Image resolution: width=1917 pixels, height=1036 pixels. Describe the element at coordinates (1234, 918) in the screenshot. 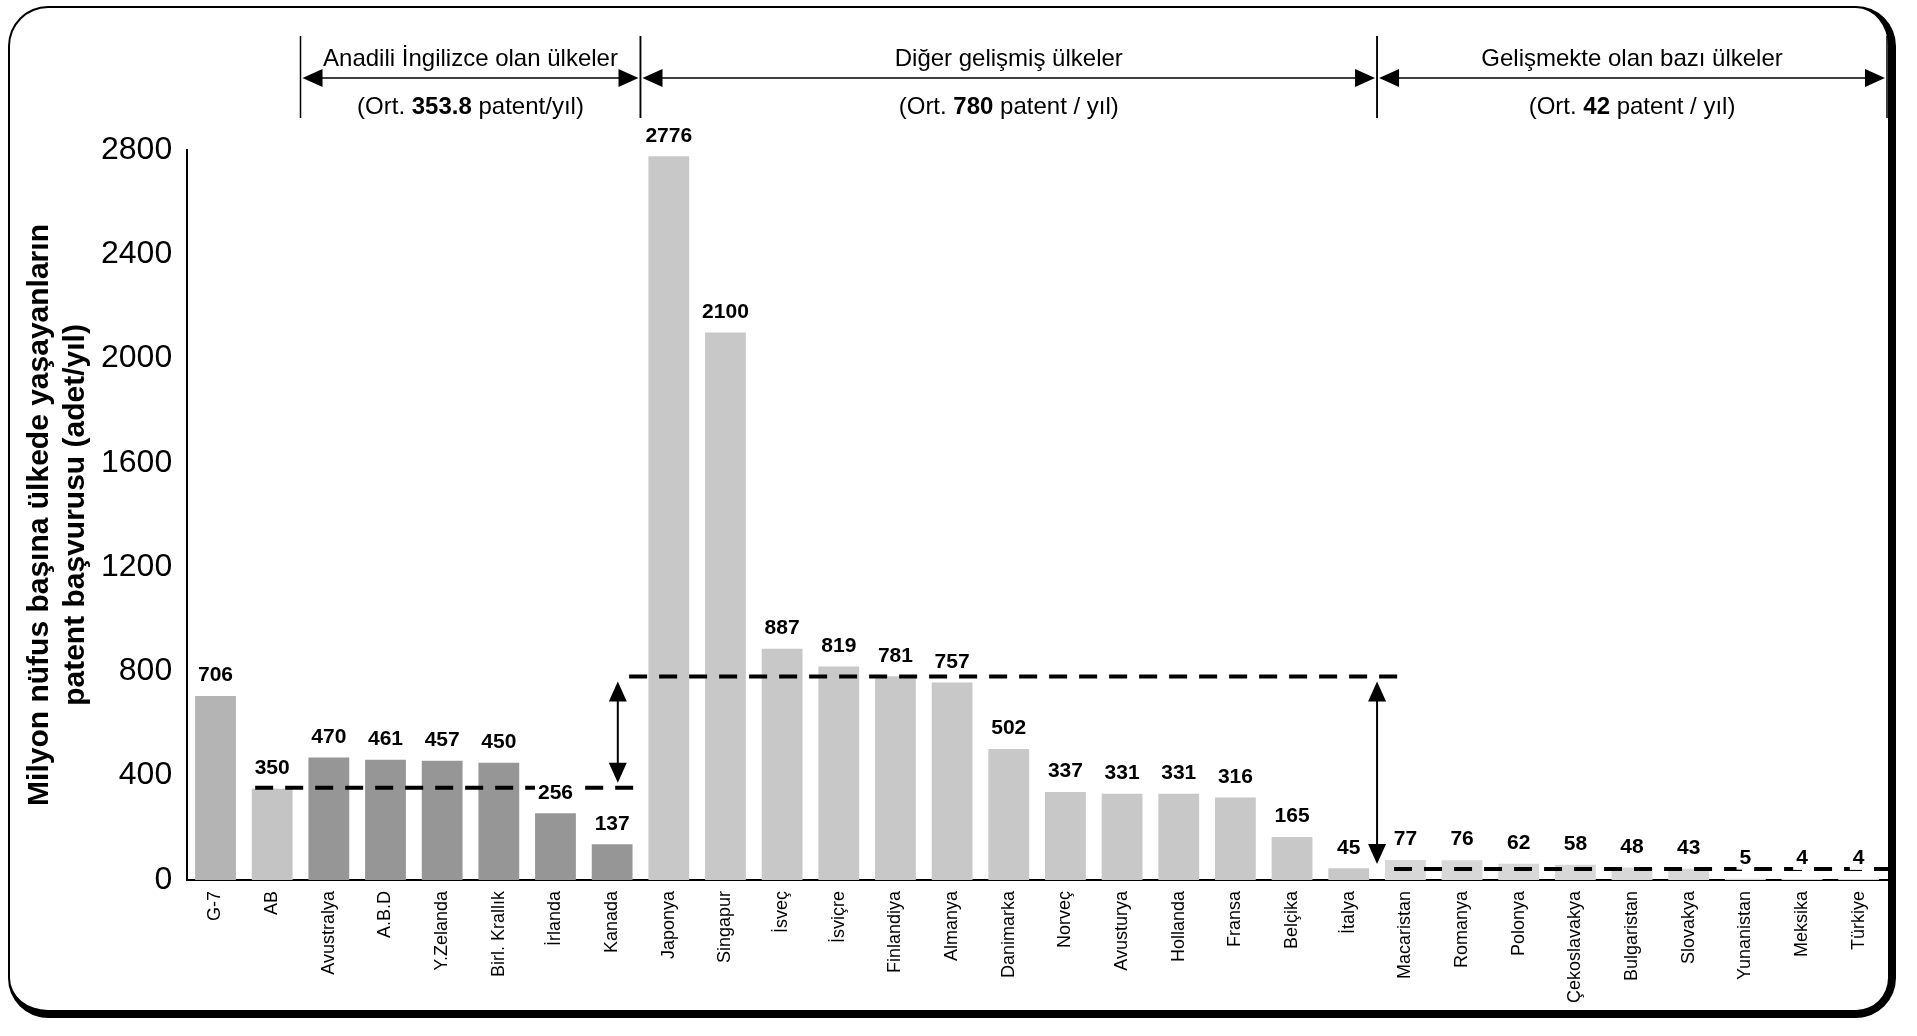

I see `x-tick-label: Fransa` at that location.